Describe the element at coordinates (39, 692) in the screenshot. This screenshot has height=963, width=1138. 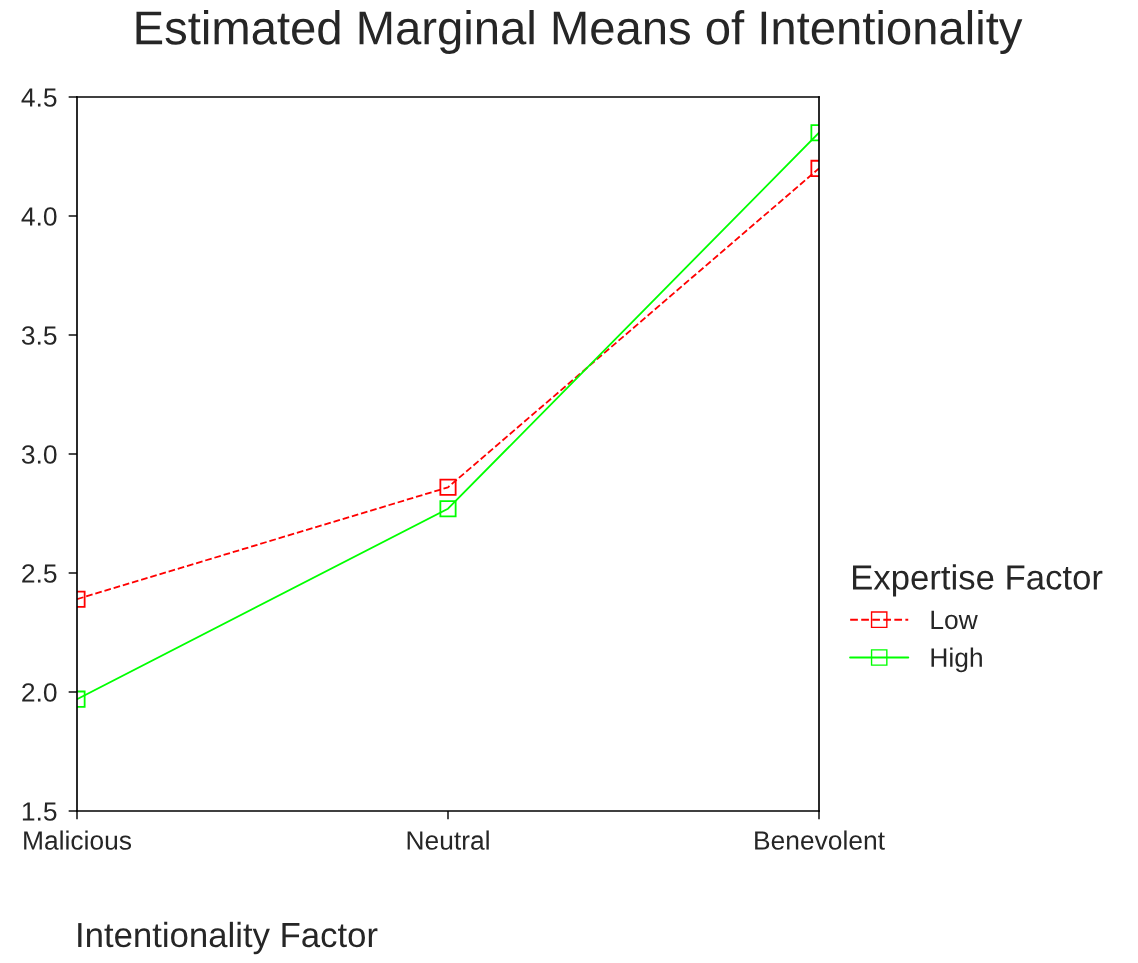
I see `y-tick-label: 2.0` at that location.